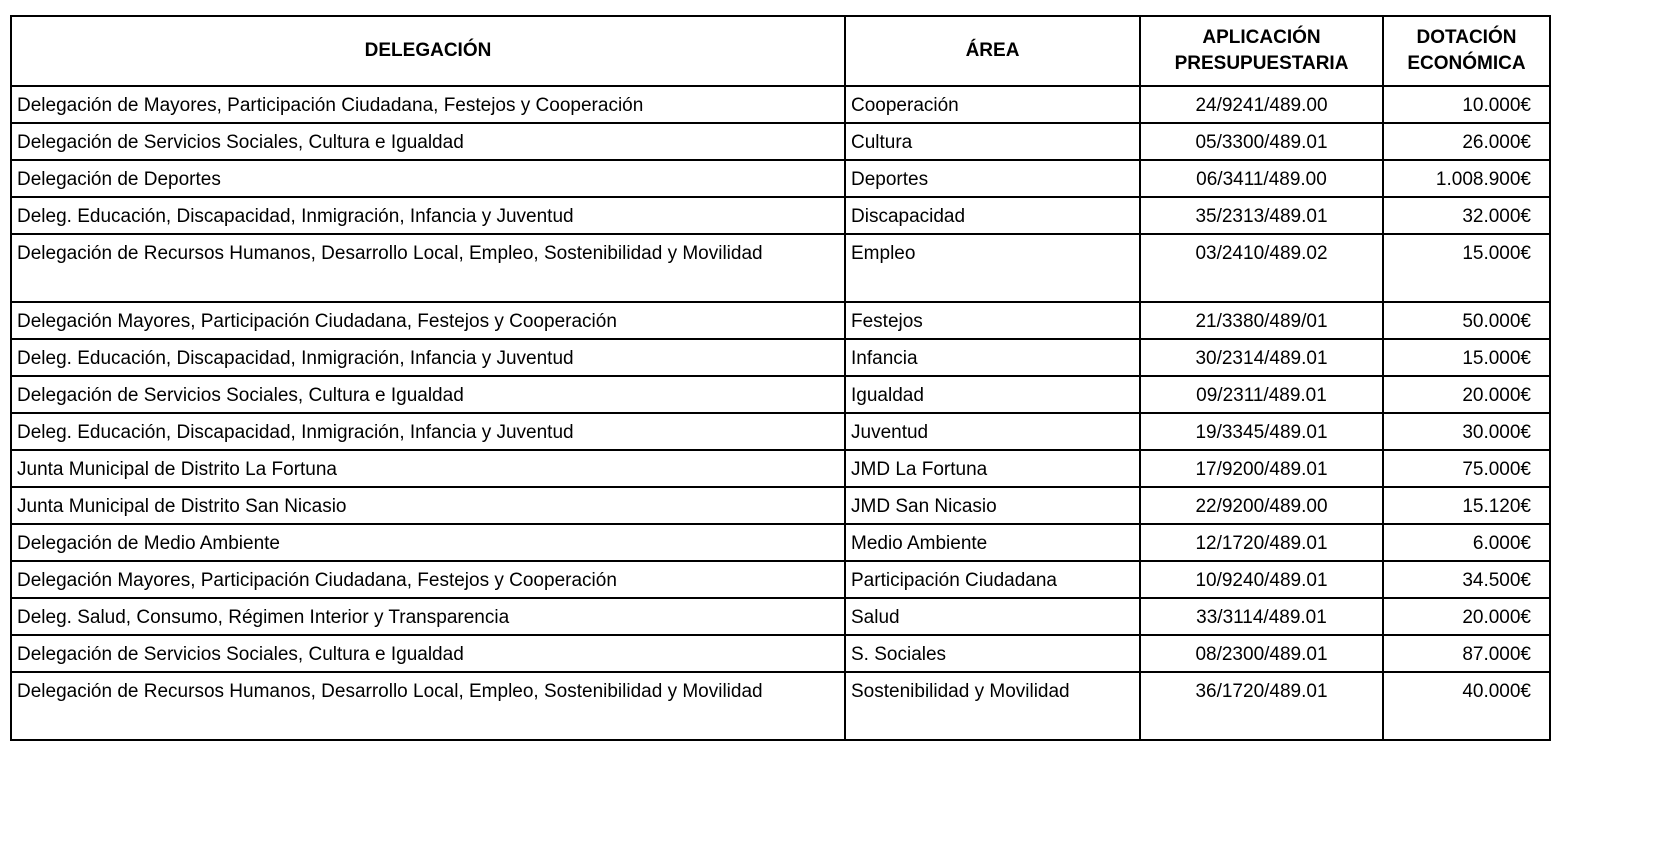 The image size is (1680, 844). What do you see at coordinates (1261, 51) in the screenshot?
I see `header-aplicacion: APLICACIÓN PRESUPUESTARIA` at bounding box center [1261, 51].